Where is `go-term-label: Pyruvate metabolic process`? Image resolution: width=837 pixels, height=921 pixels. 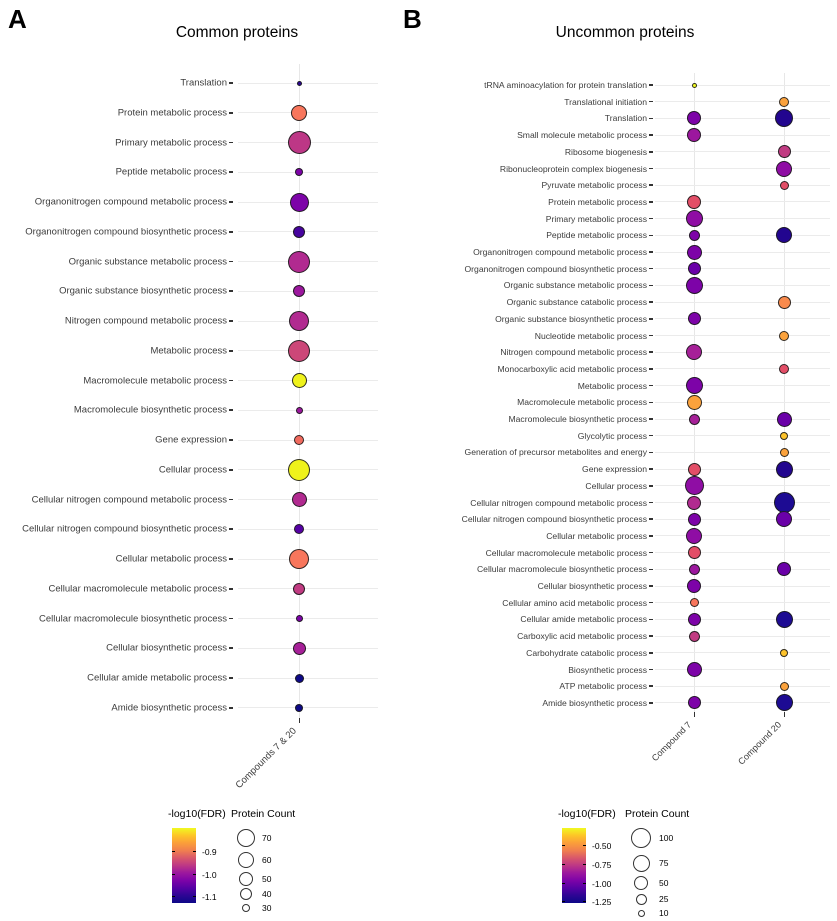 go-term-label: Pyruvate metabolic process is located at coordinates (594, 185).